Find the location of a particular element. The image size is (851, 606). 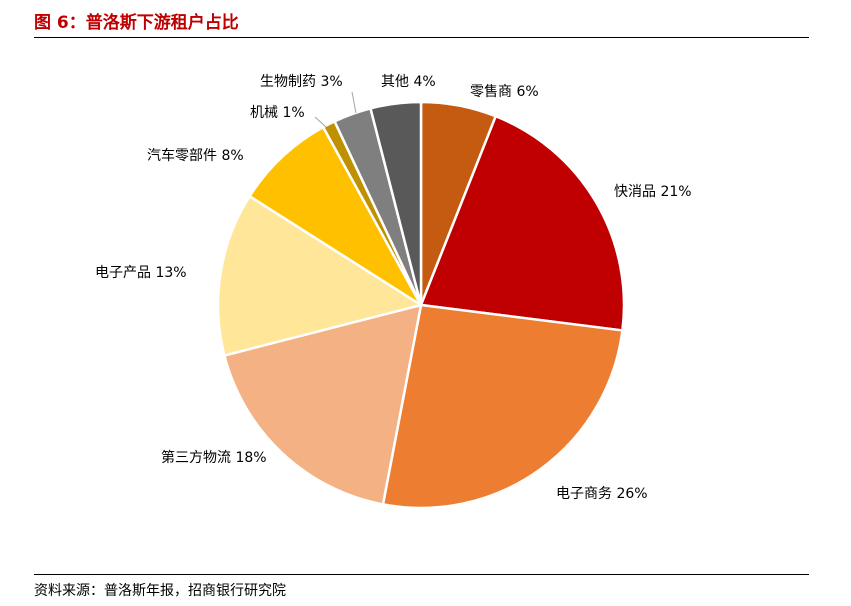

slice-label-9: 其他 4% is located at coordinates (408, 82).